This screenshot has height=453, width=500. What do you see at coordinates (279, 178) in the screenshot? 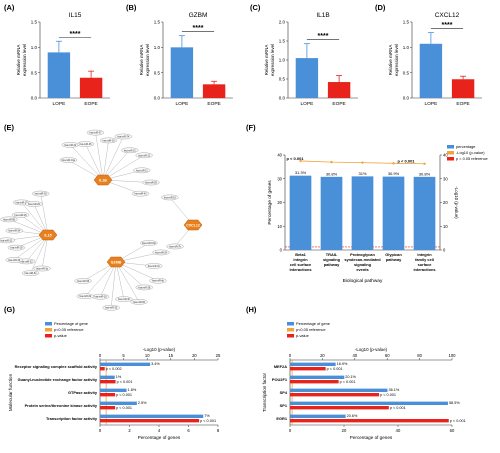
I see `y-tick-label: 30` at bounding box center [279, 178].